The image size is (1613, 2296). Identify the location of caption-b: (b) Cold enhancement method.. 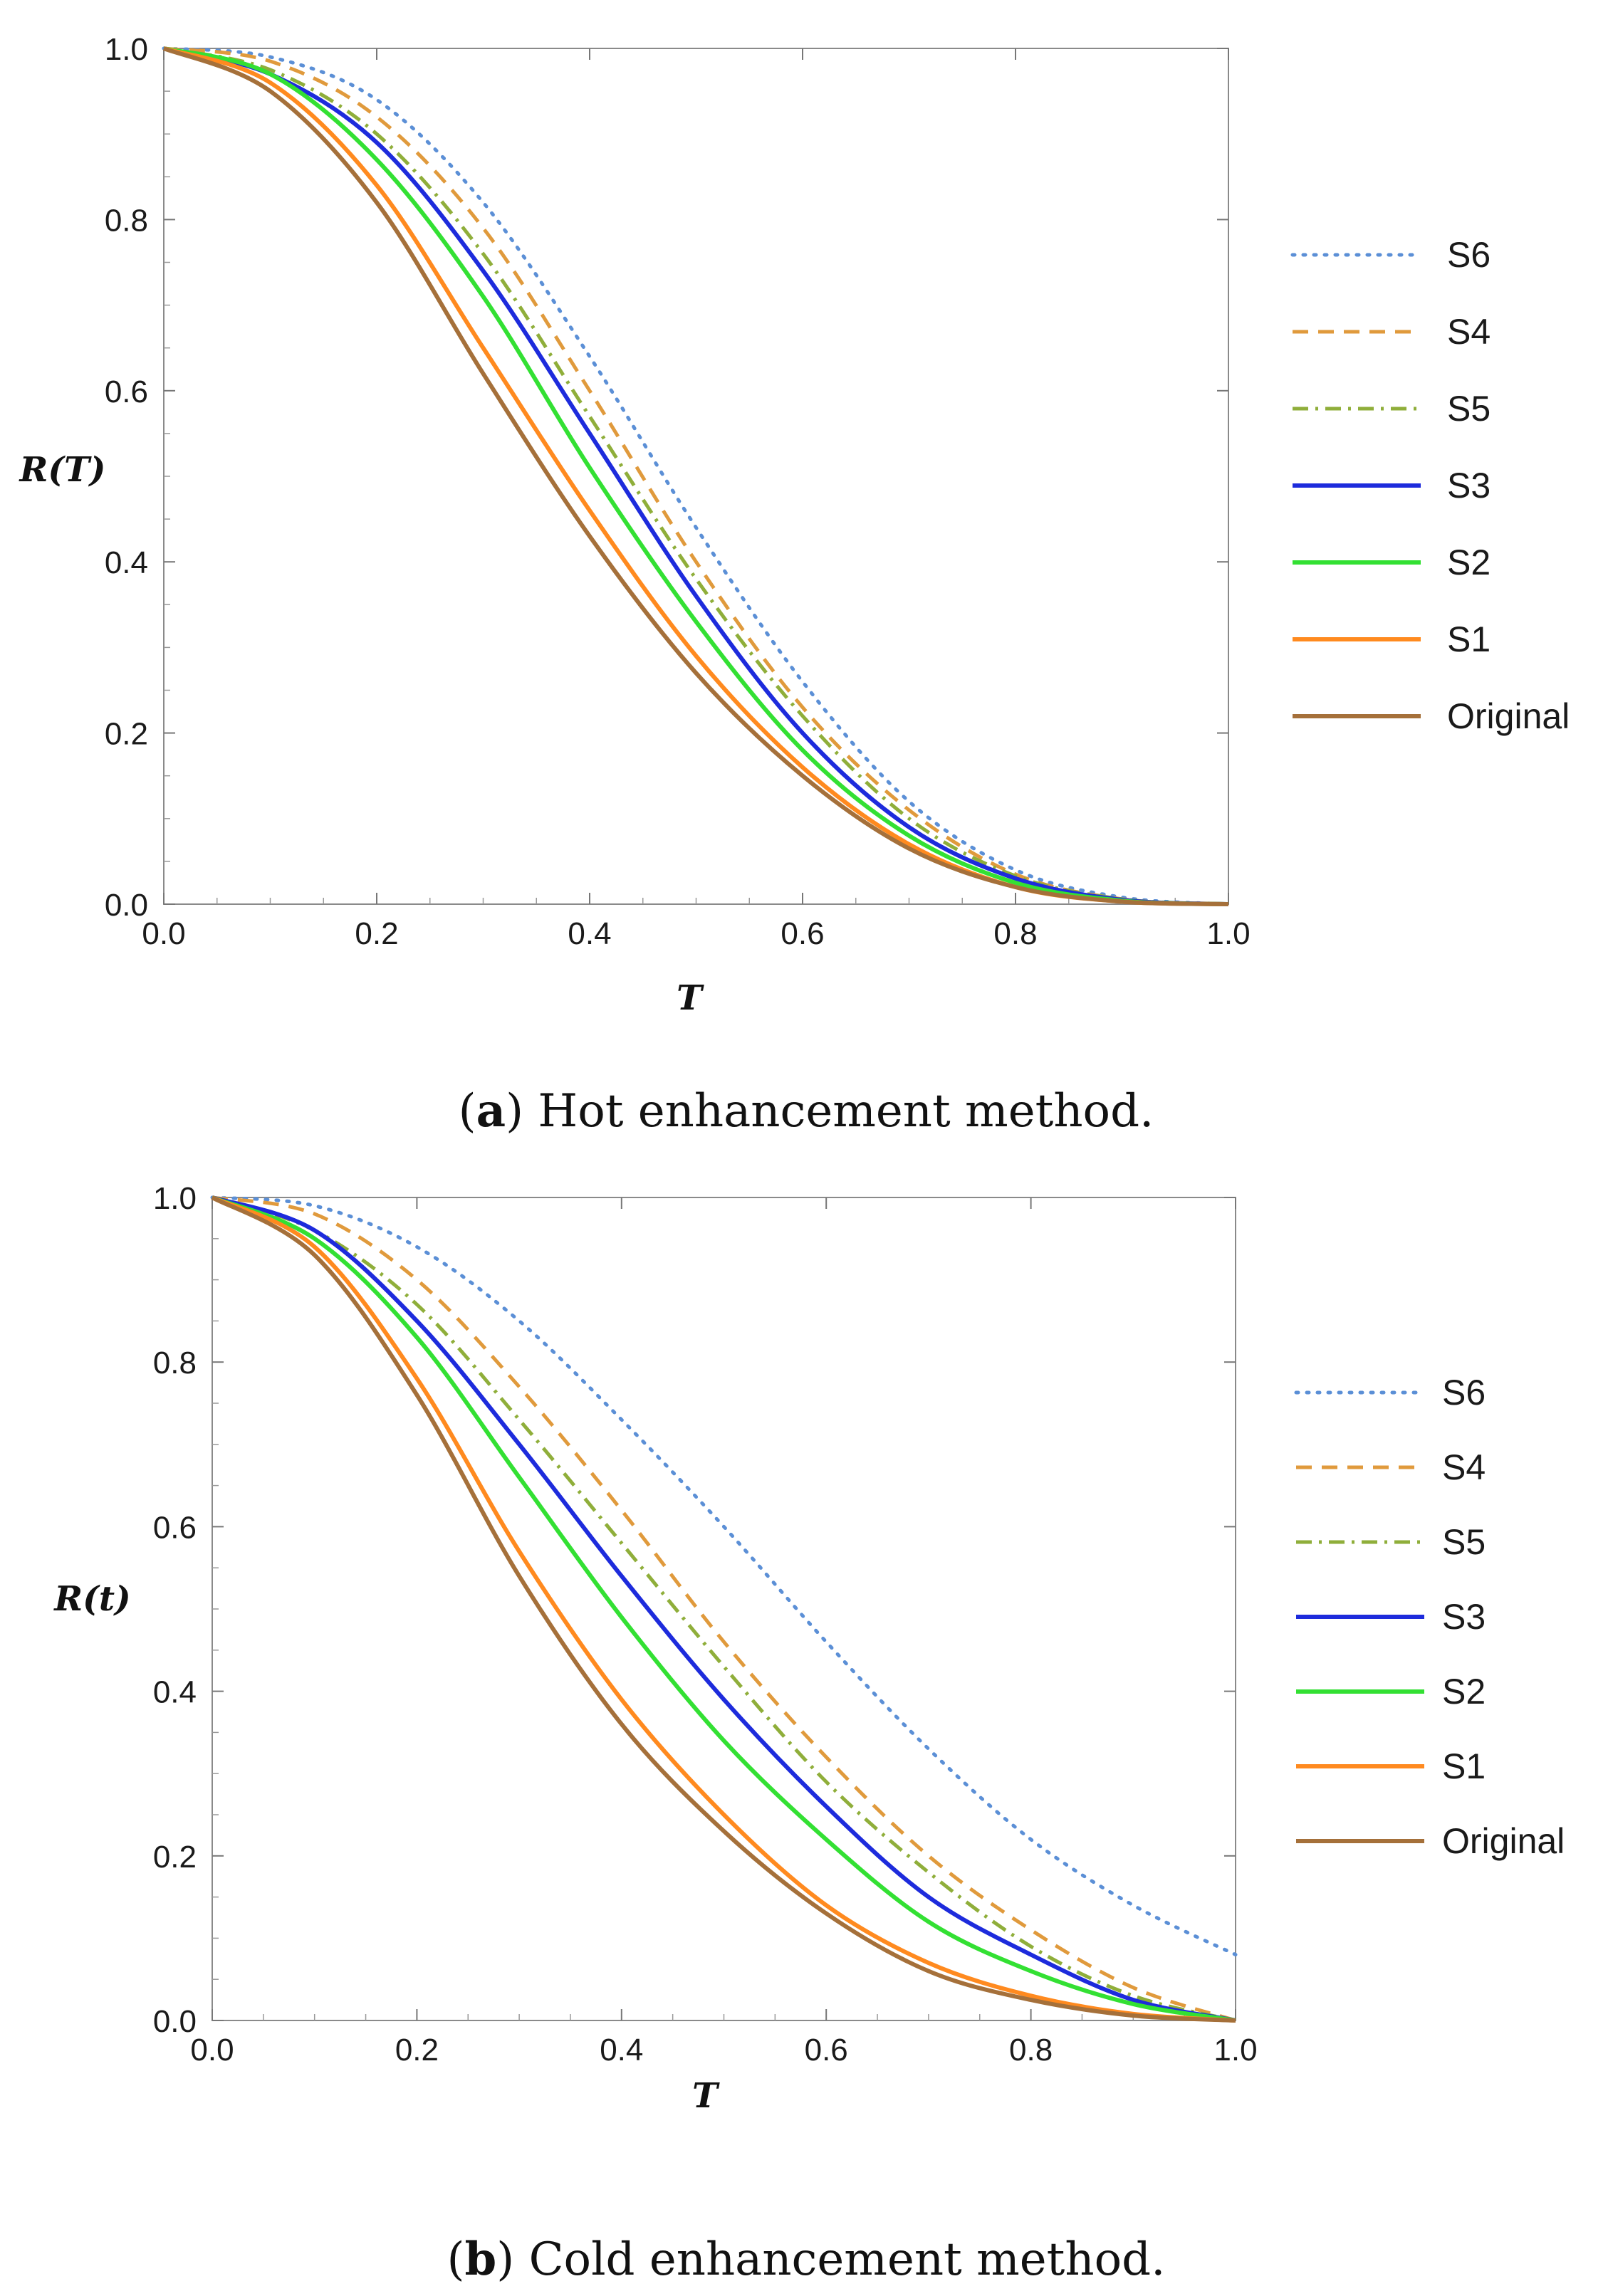
(806, 2259).